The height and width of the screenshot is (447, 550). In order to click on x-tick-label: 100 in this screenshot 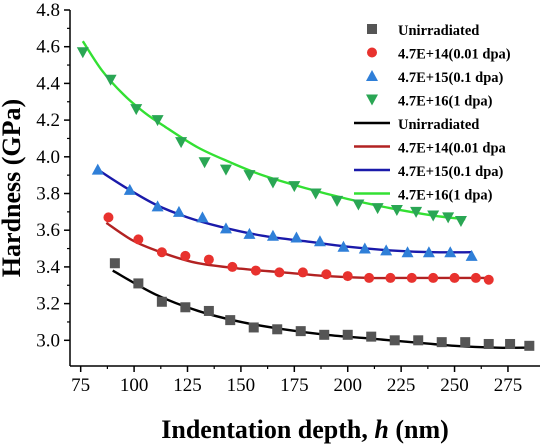, I will do `click(134, 385)`.